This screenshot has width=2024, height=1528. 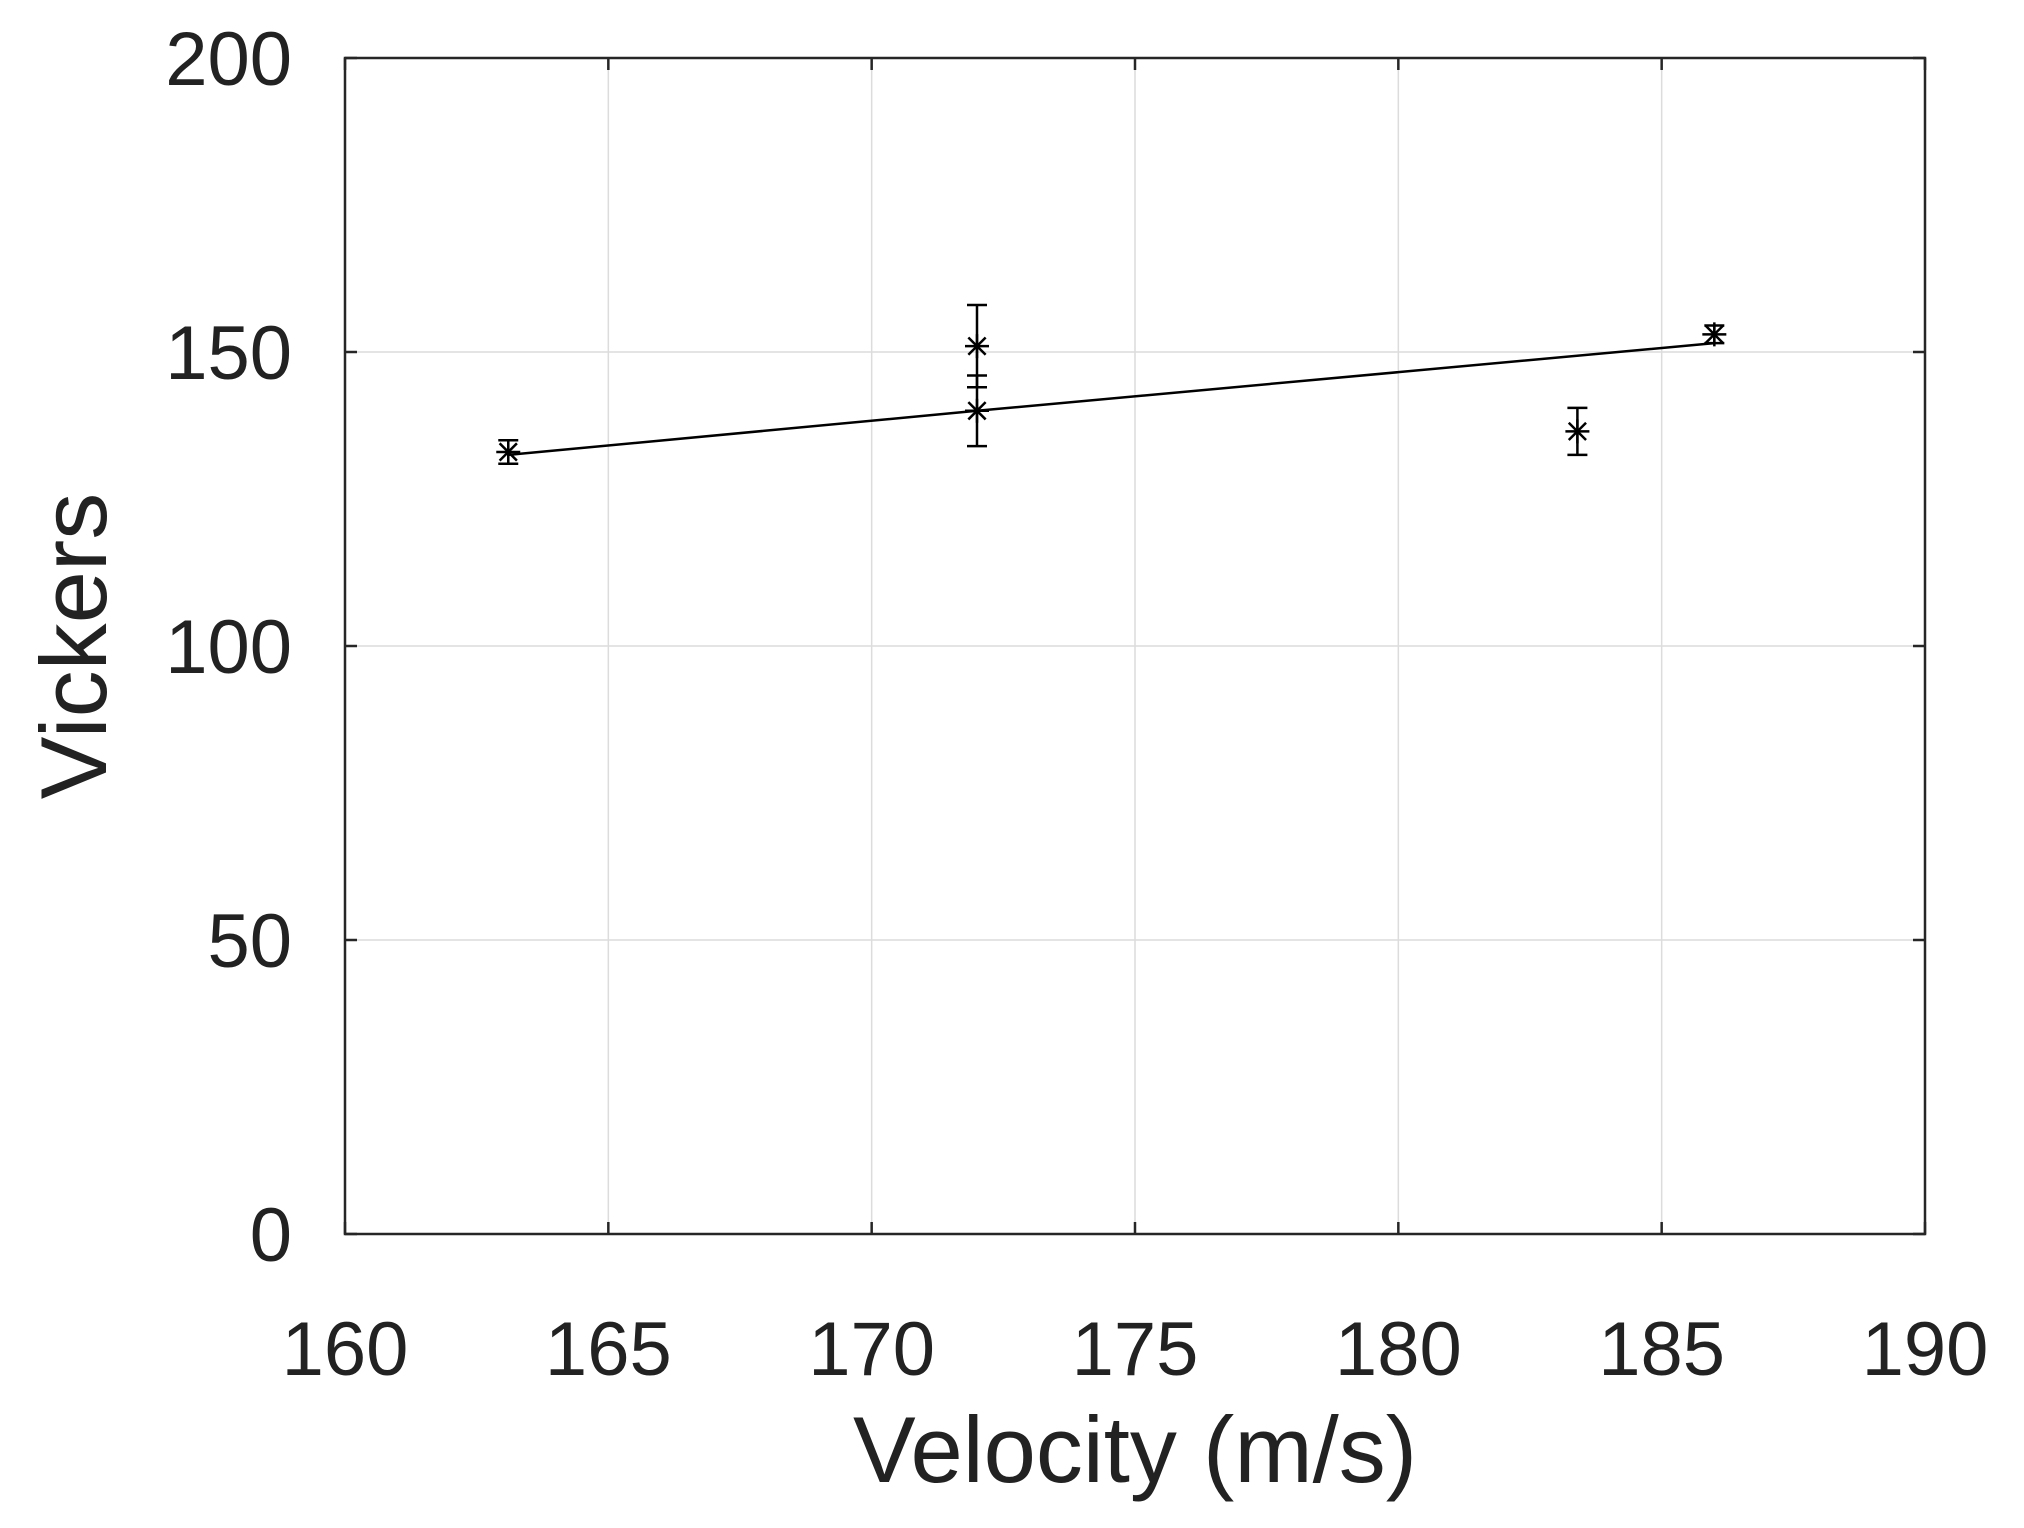 I want to click on y-tick-label: 150, so click(x=228, y=353).